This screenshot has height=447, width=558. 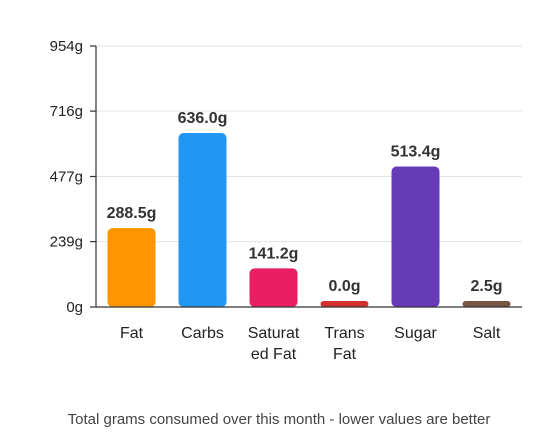 What do you see at coordinates (415, 333) in the screenshot?
I see `x-category-label: Sugar` at bounding box center [415, 333].